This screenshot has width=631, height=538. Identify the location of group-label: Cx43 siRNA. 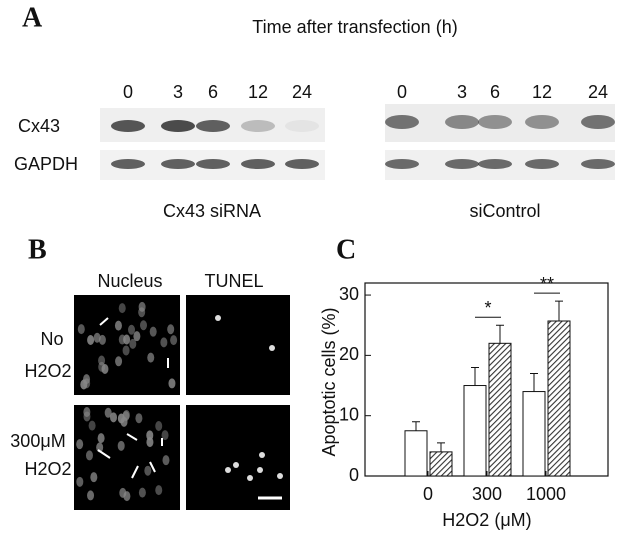
(212, 211).